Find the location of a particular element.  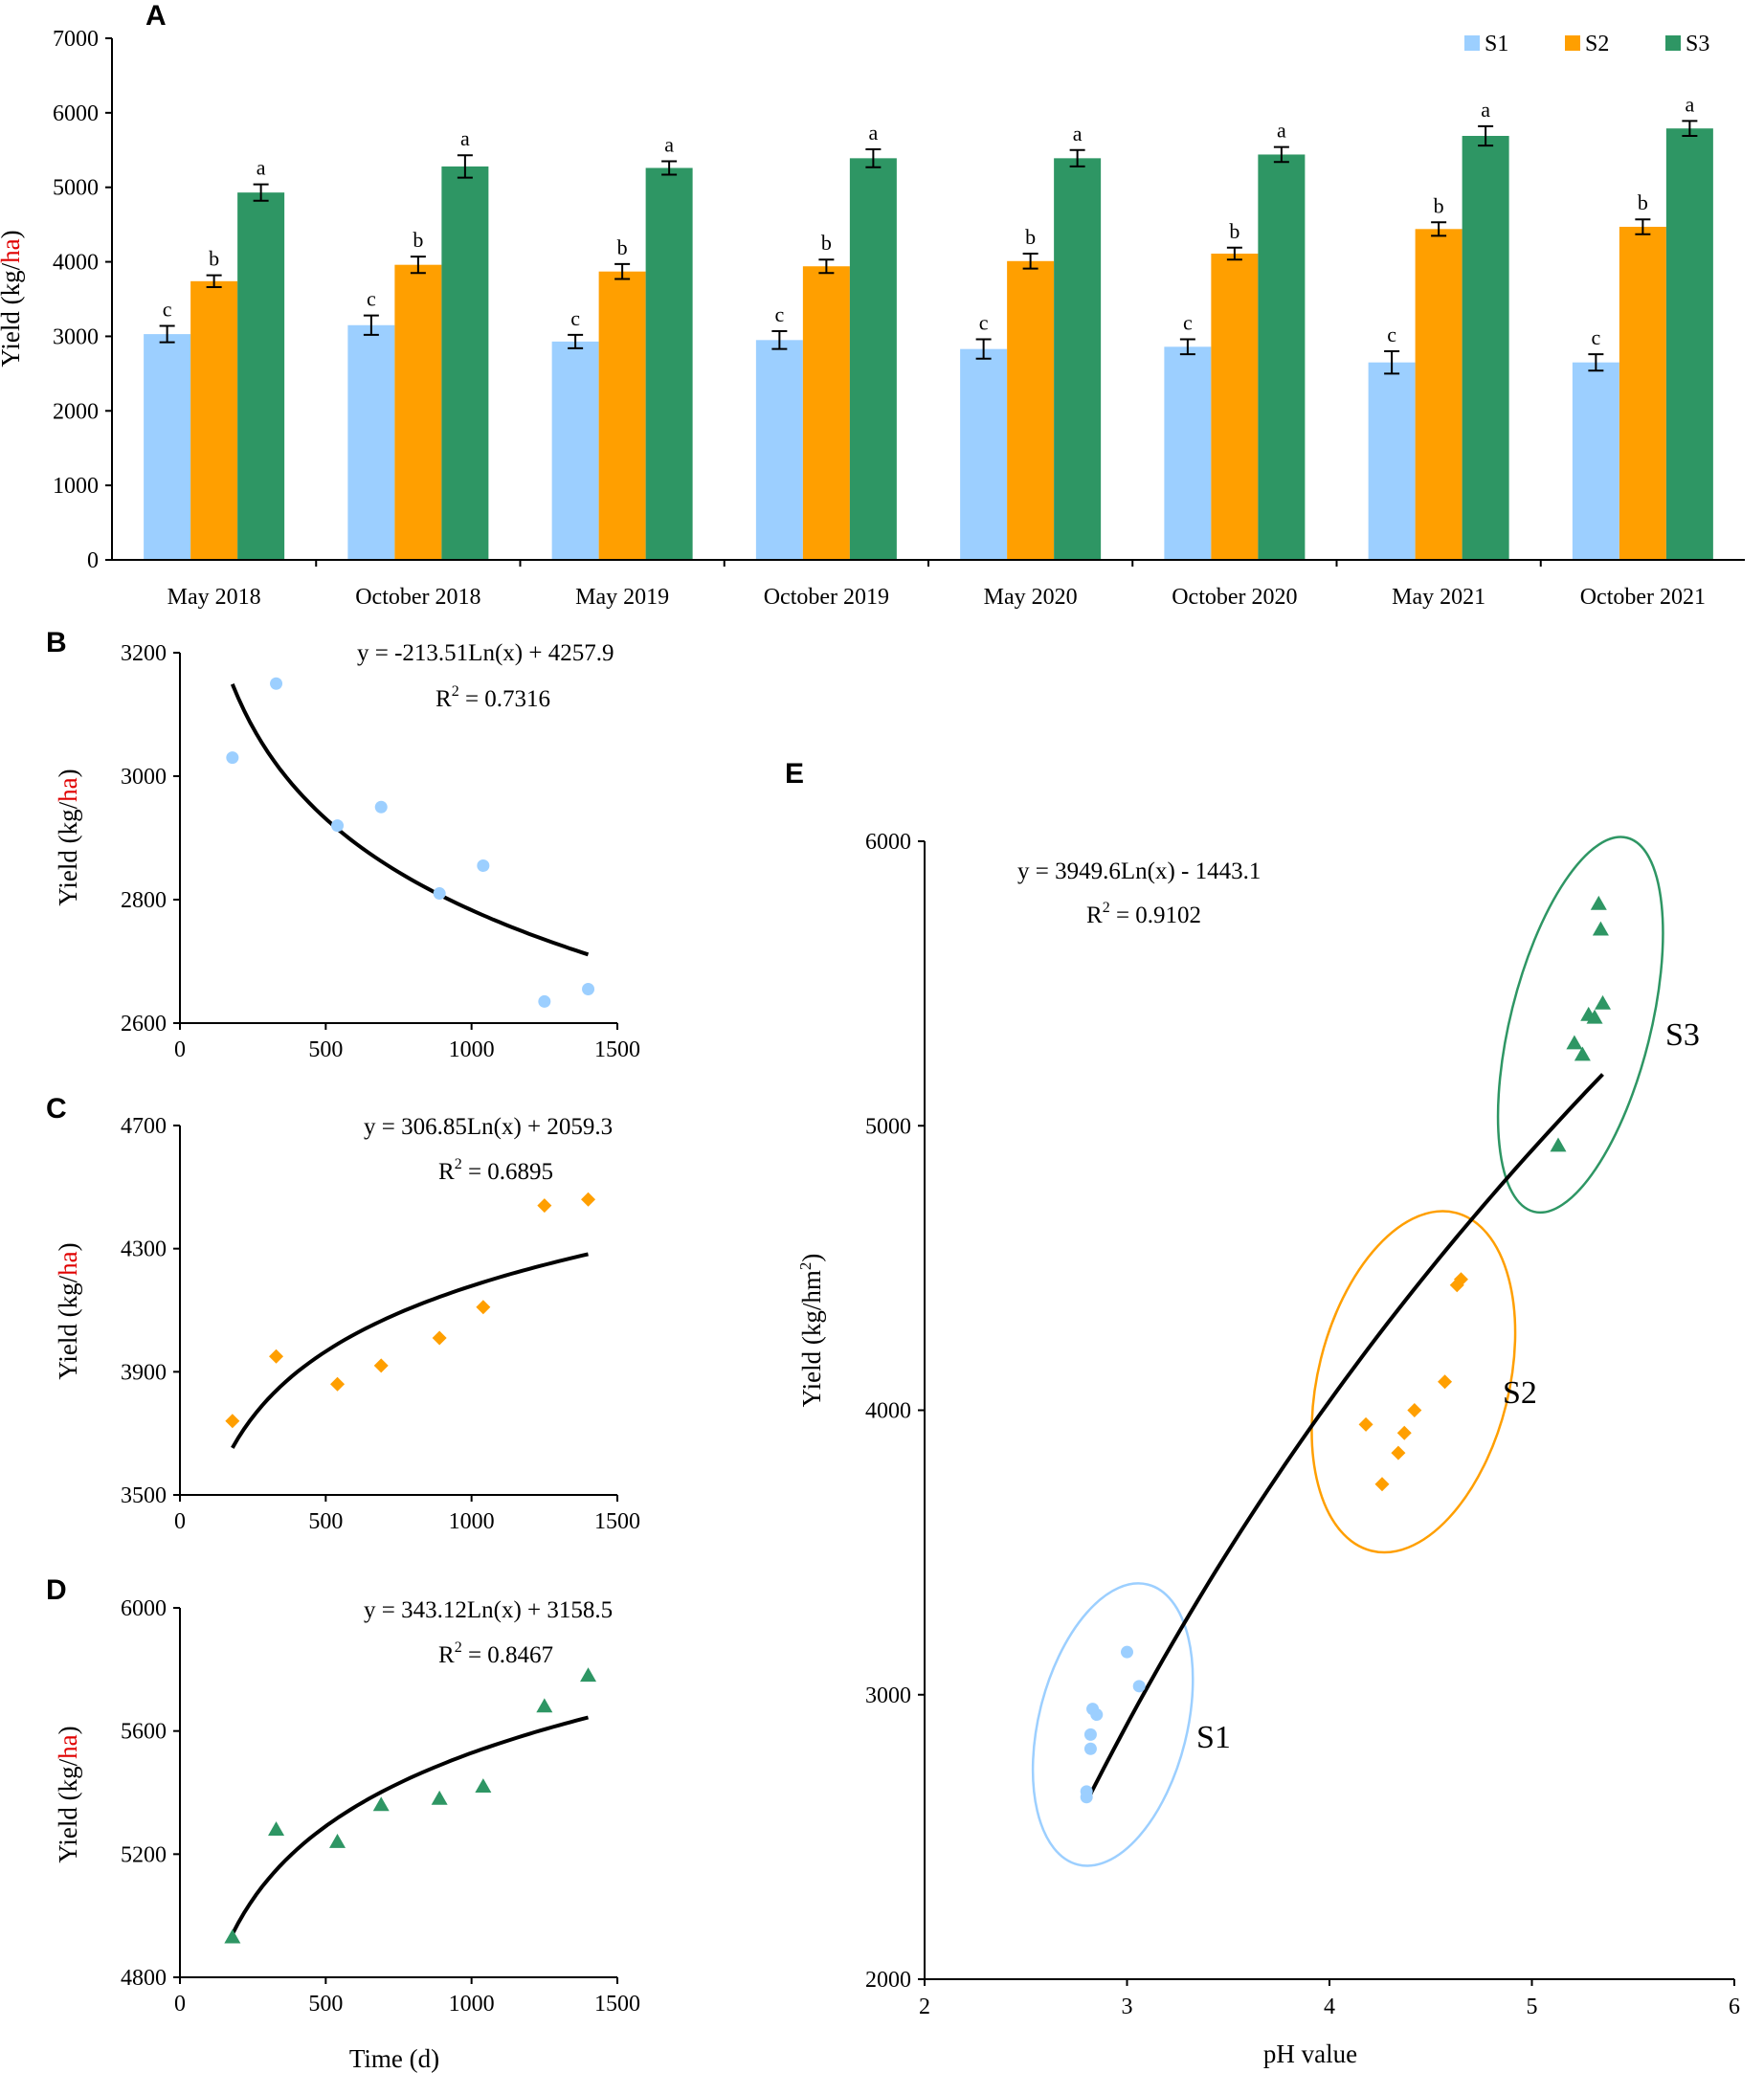

cluster-label-s3: S3 is located at coordinates (1682, 1035).